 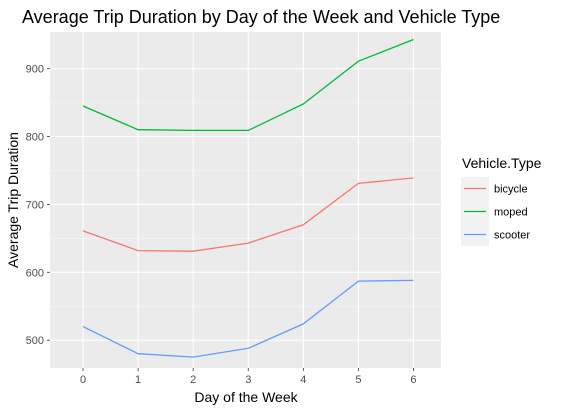 I want to click on y-tick-label: 600, so click(x=35, y=273).